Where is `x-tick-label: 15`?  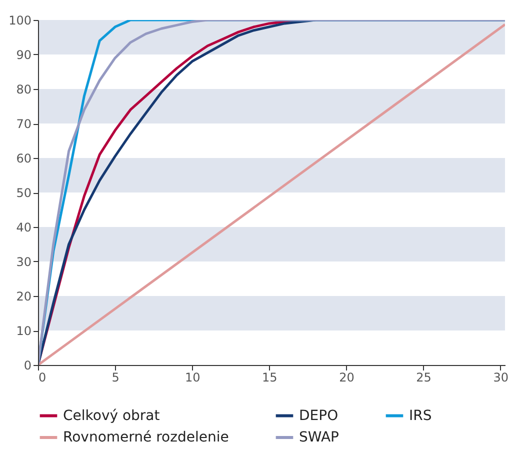
x-tick-label: 15 is located at coordinates (270, 377).